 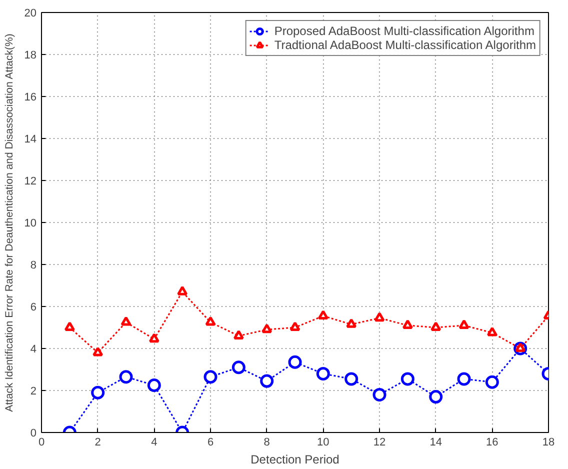 I want to click on y-tick-label: 6, so click(x=33, y=308).